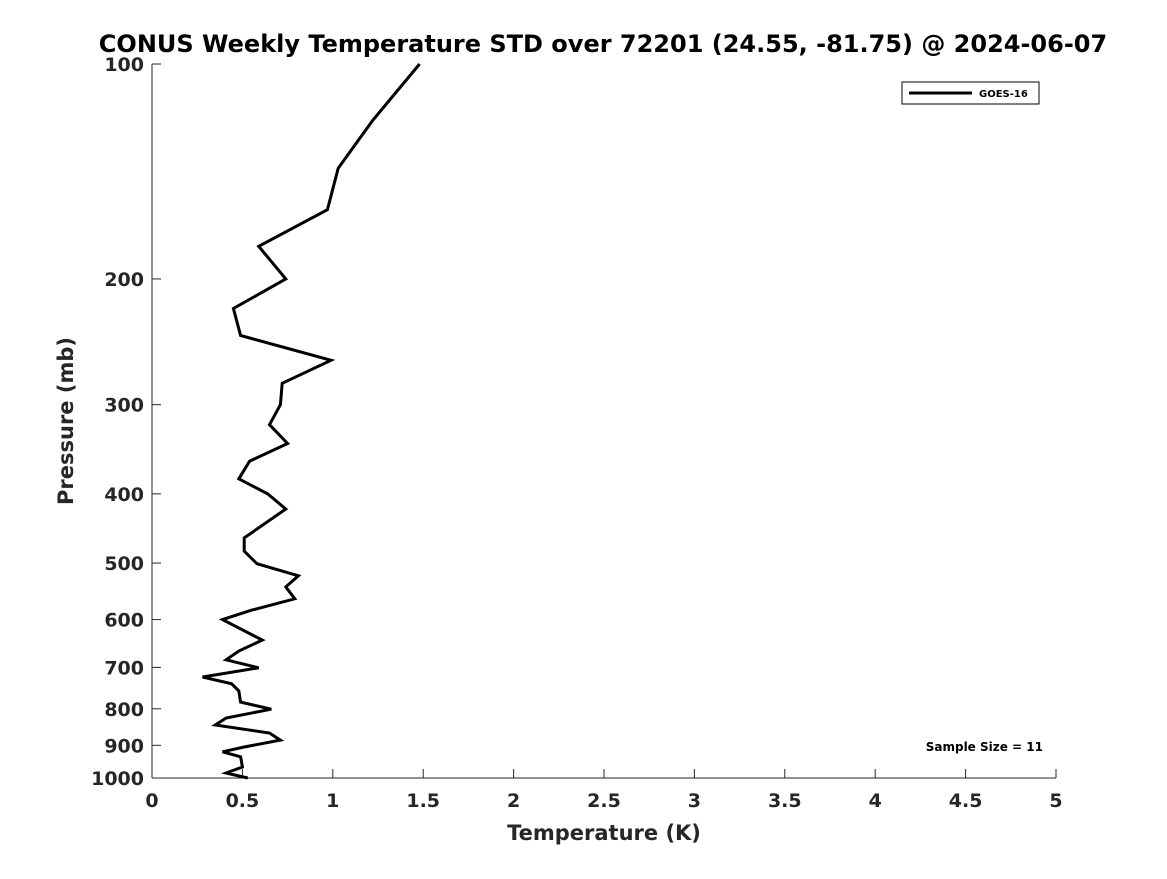 This screenshot has width=1167, height=879. I want to click on x-tick-label: 5, so click(1055, 801).